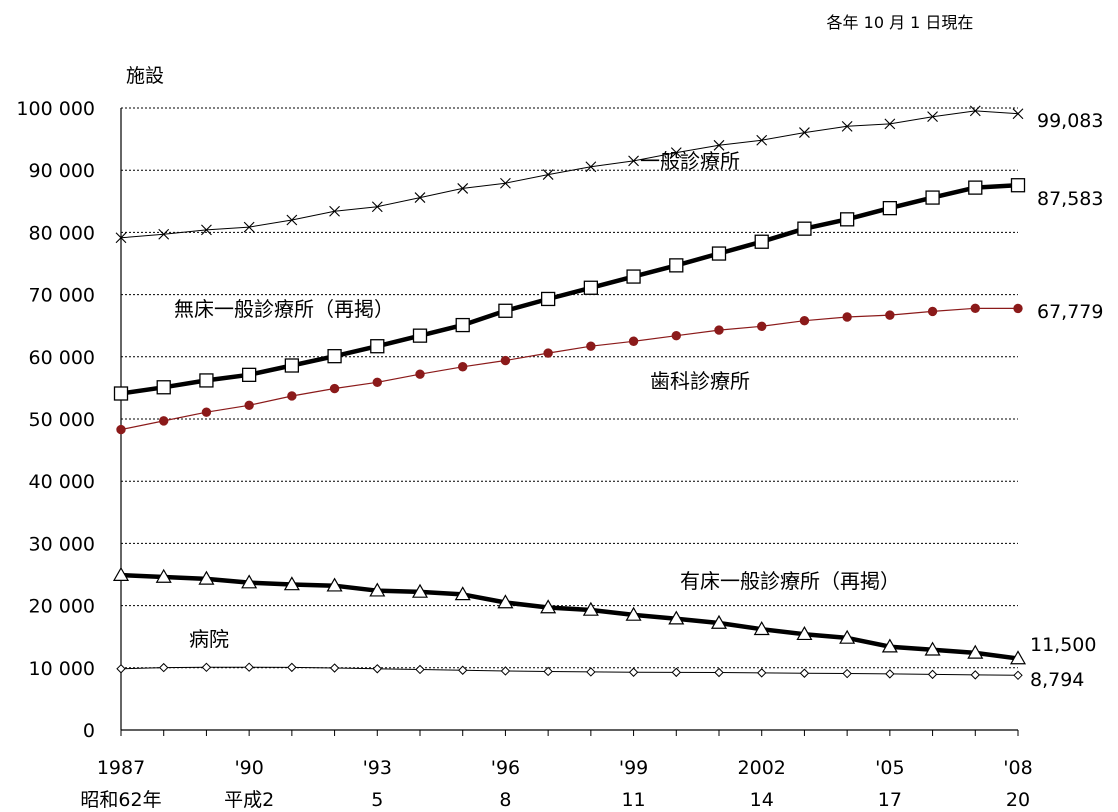 The width and height of the screenshot is (1118, 812). I want to click on end-value-label: 67,779, so click(1070, 312).